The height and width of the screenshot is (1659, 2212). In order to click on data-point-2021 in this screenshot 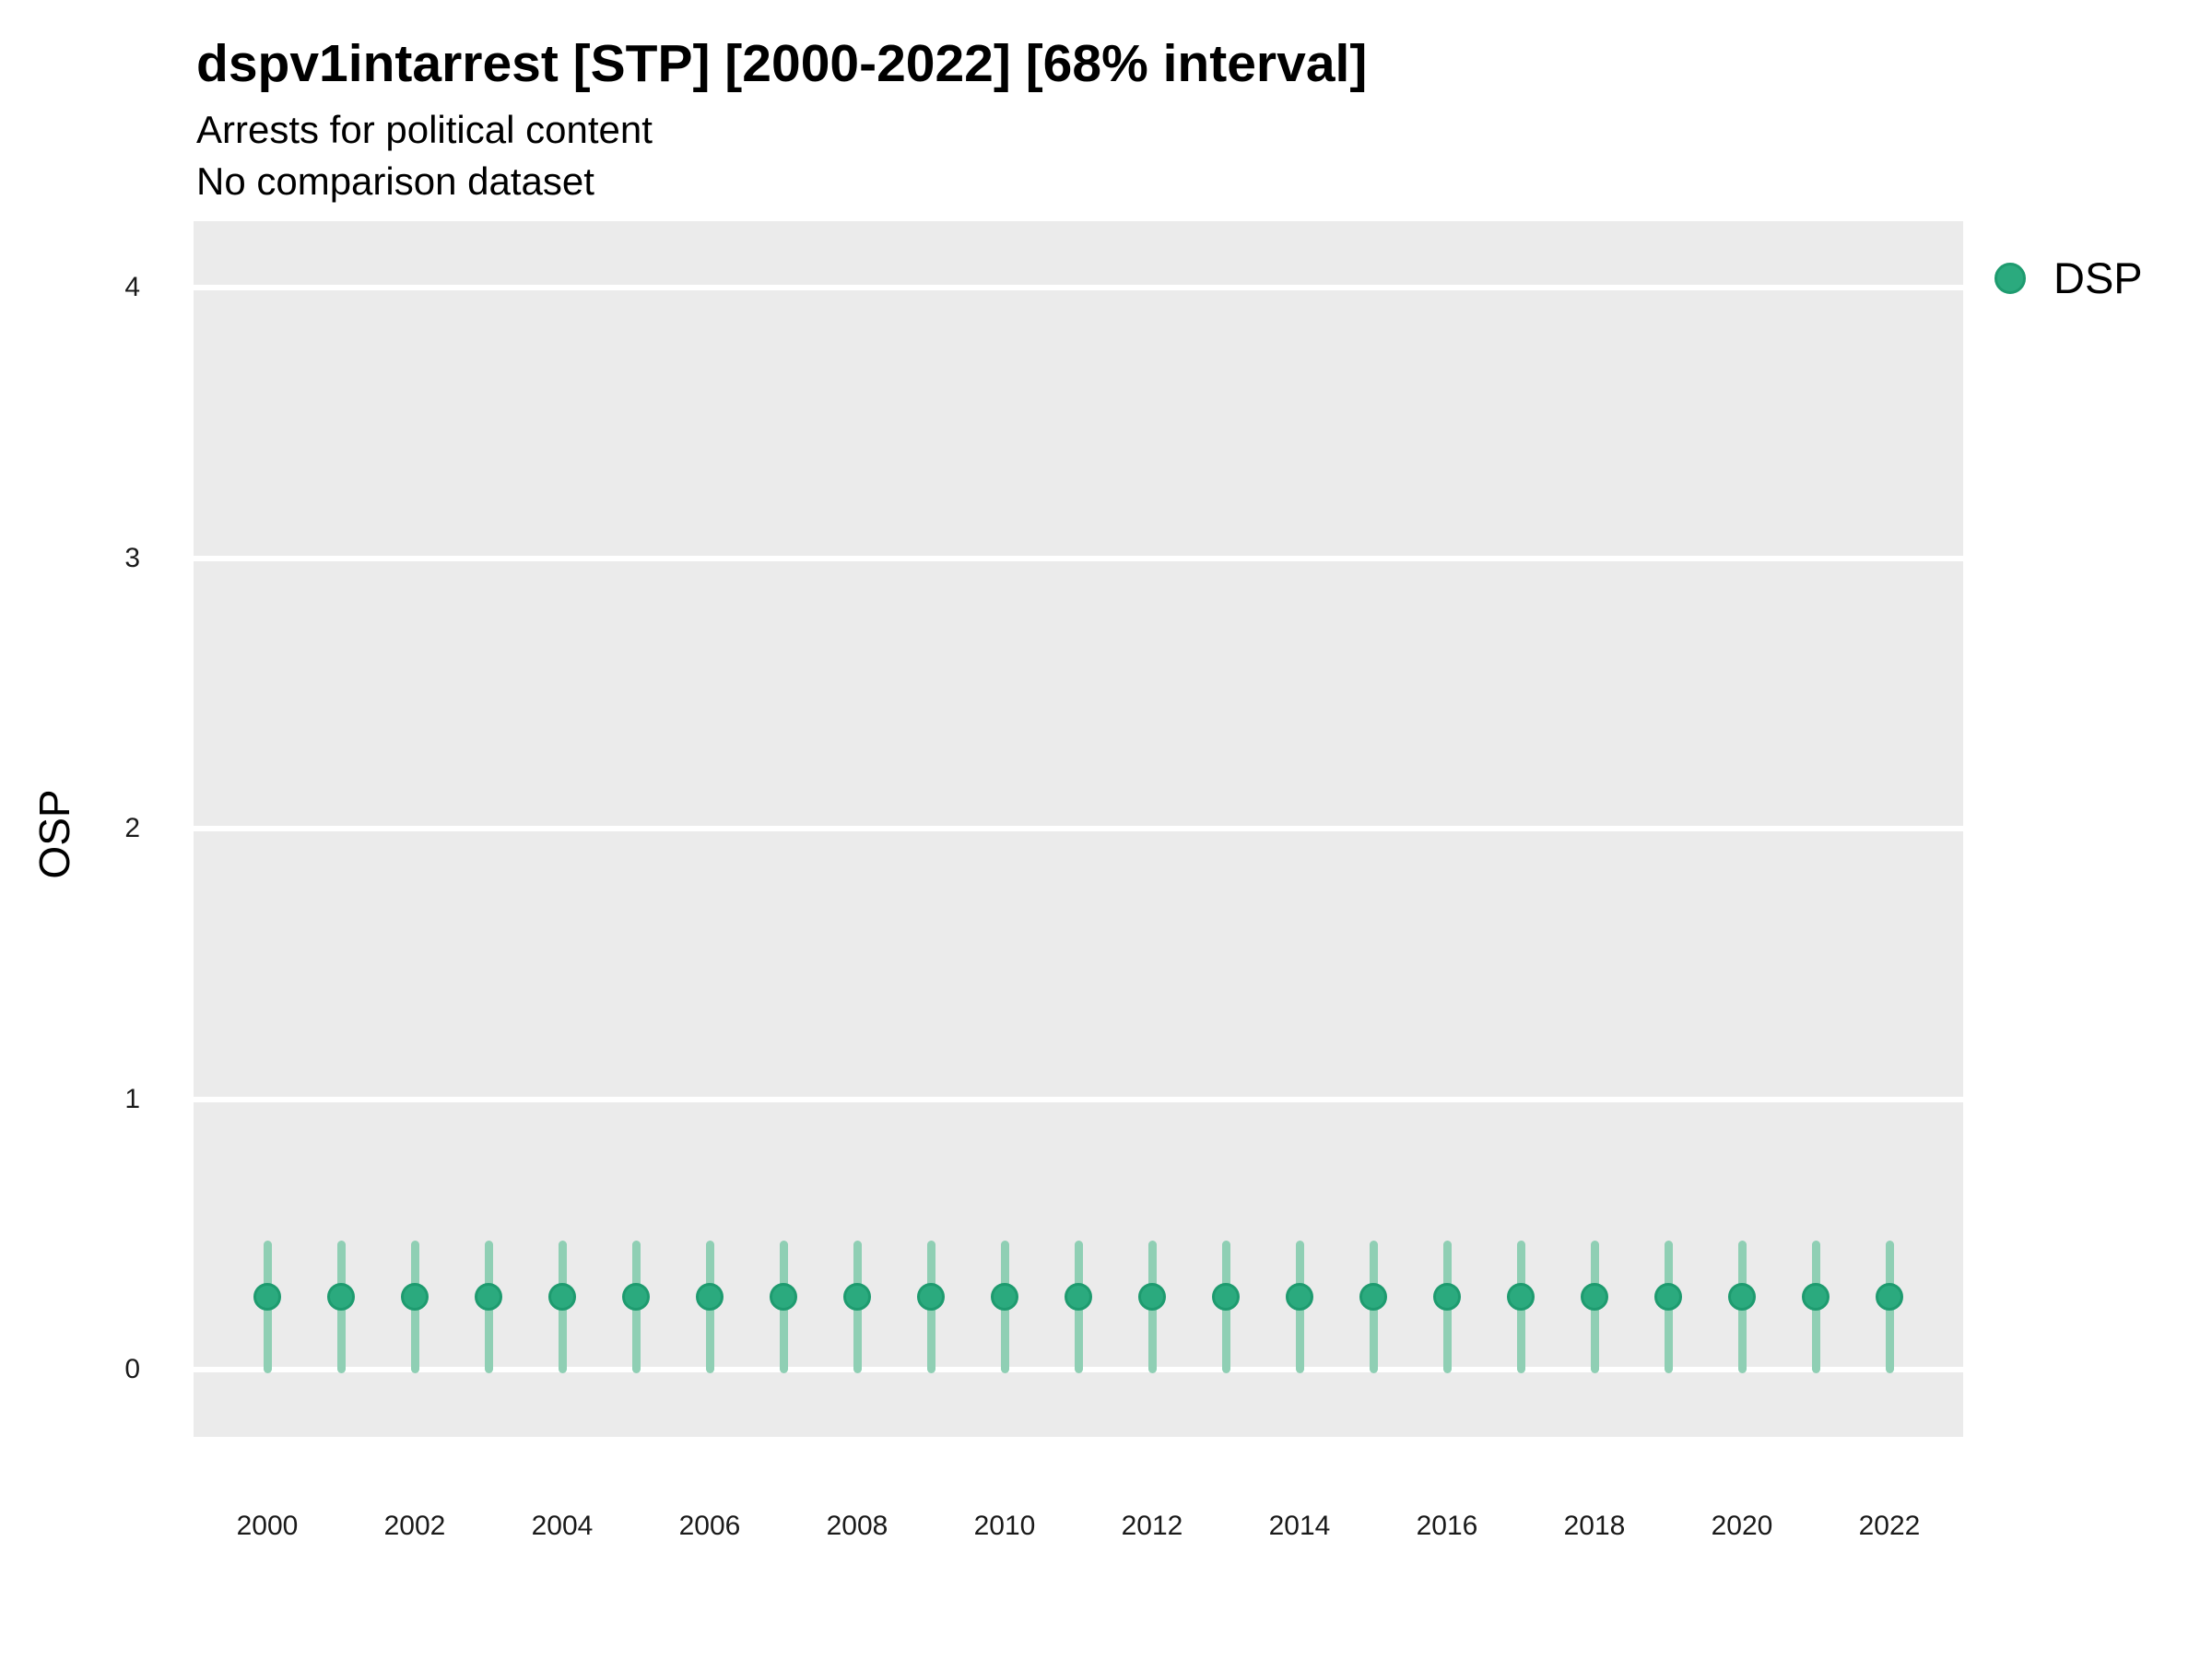, I will do `click(1816, 1296)`.